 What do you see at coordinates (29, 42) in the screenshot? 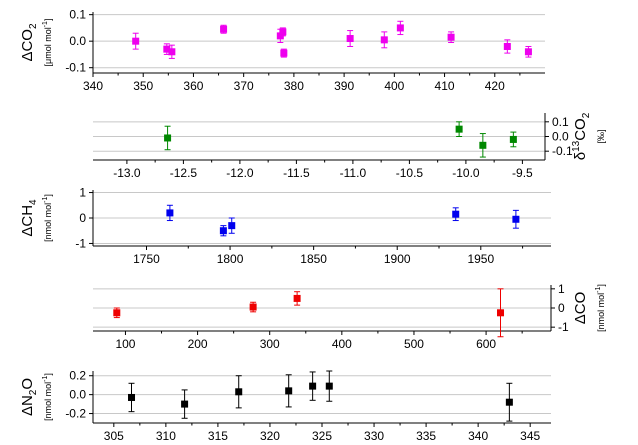
I see `panel-quantity-label: ΔCO2` at bounding box center [29, 42].